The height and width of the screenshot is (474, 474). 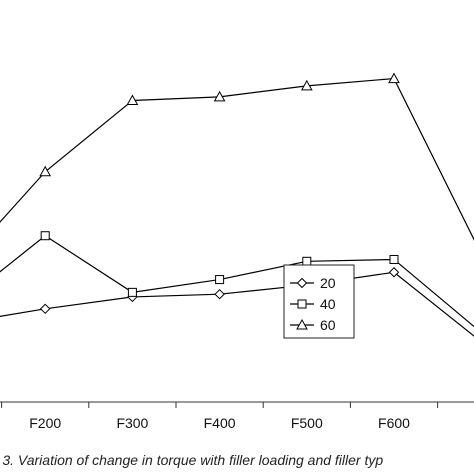 What do you see at coordinates (313, 325) in the screenshot?
I see `legend-item-60: 60` at bounding box center [313, 325].